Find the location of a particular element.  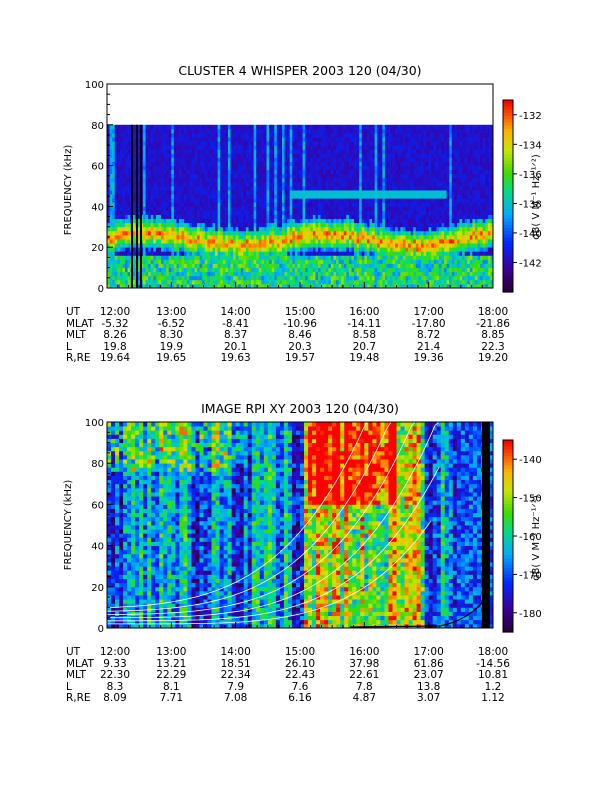

whisper-y-axis-label: FREQUENCY (kHz) is located at coordinates (68, 190).